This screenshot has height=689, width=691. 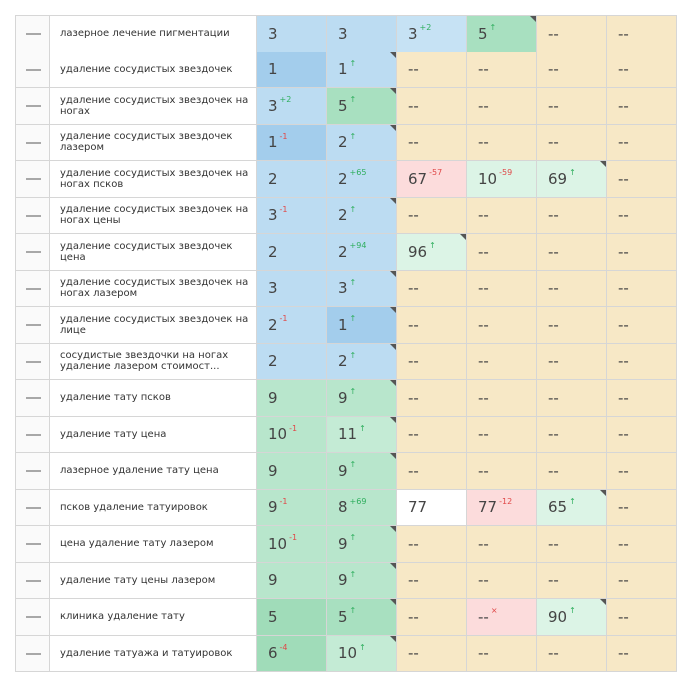 I want to click on position-cell: 10 -59, so click(x=502, y=179).